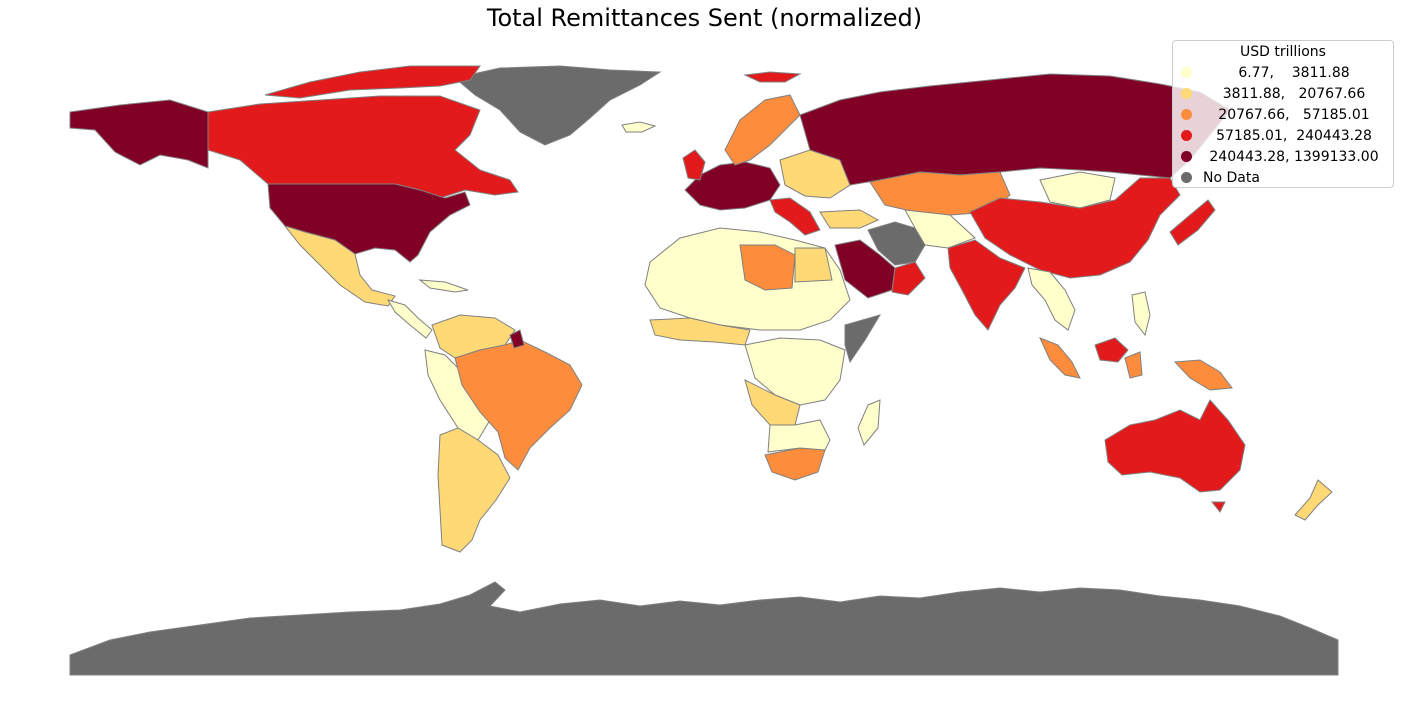 The height and width of the screenshot is (713, 1409). I want to click on region-new-guinea, so click(1203, 375).